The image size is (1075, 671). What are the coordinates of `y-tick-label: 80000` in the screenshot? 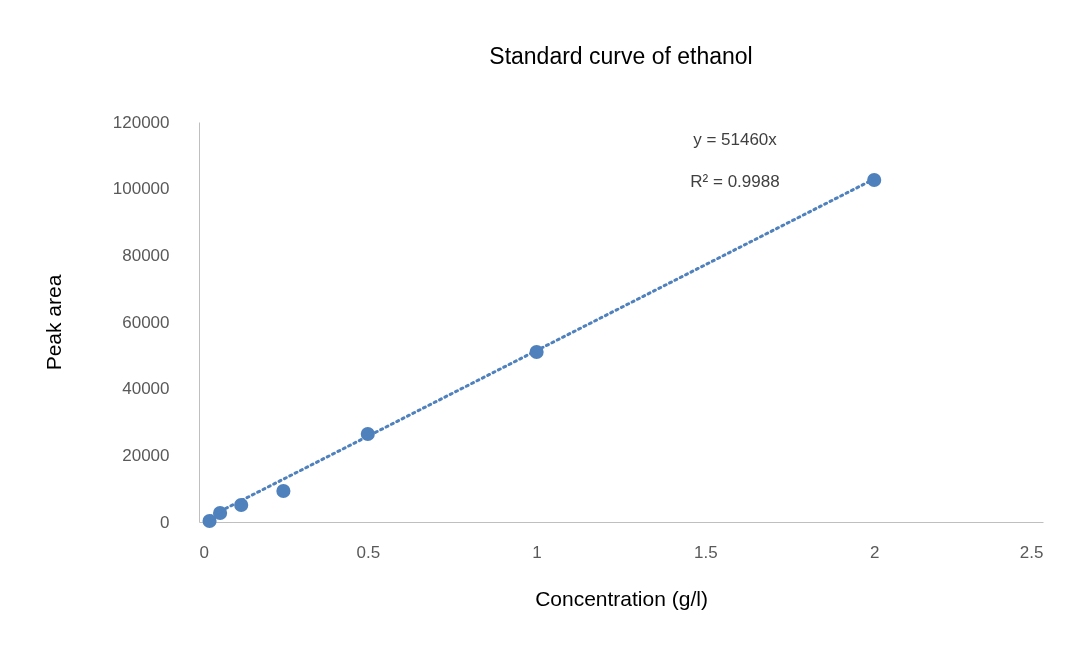 It's located at (146, 255).